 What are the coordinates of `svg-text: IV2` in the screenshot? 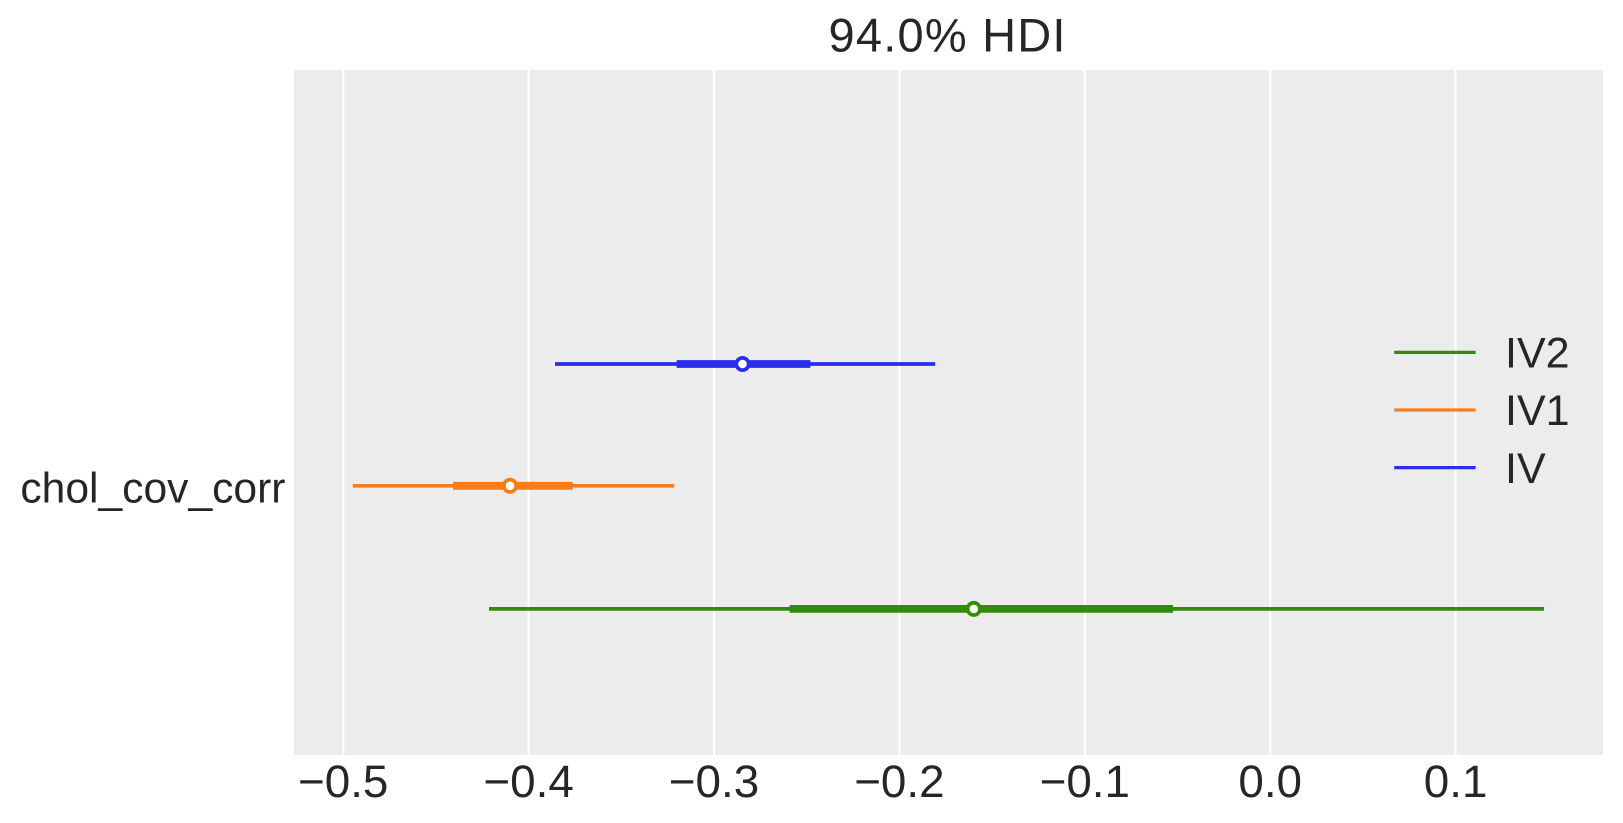 It's located at (1537, 354).